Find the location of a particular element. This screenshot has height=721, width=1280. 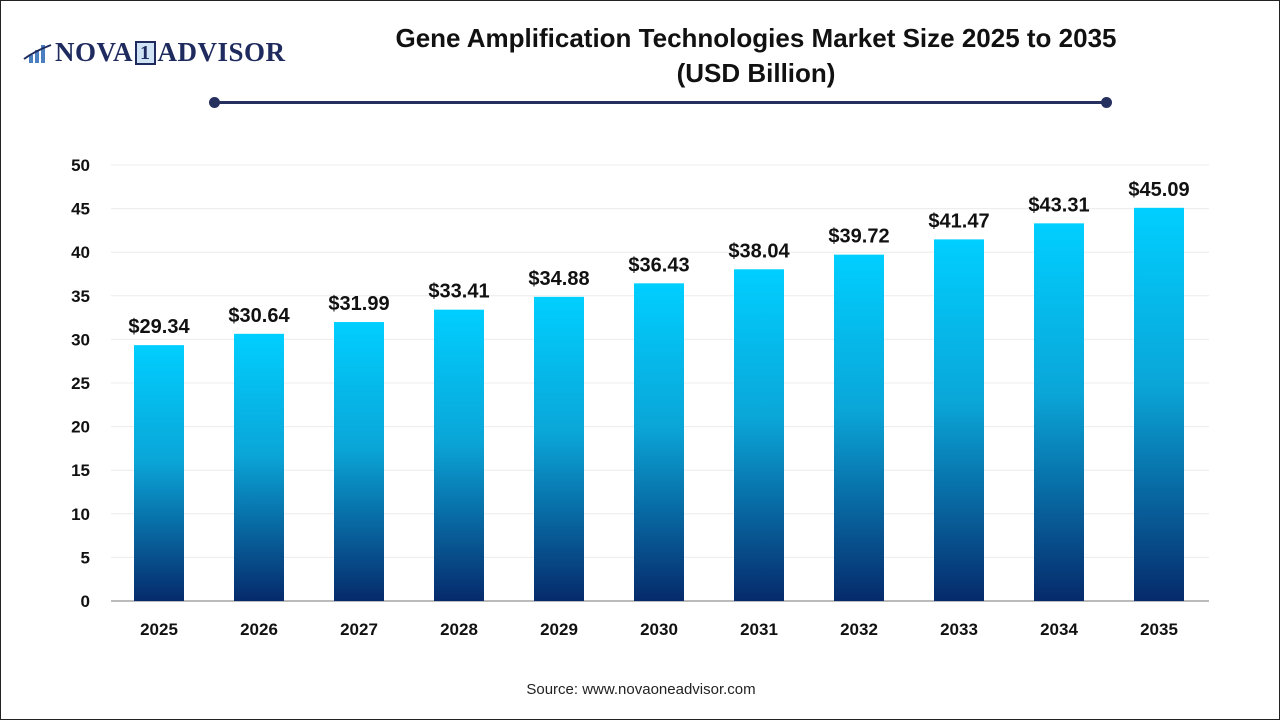

data-label: $34.88 is located at coordinates (558, 279).